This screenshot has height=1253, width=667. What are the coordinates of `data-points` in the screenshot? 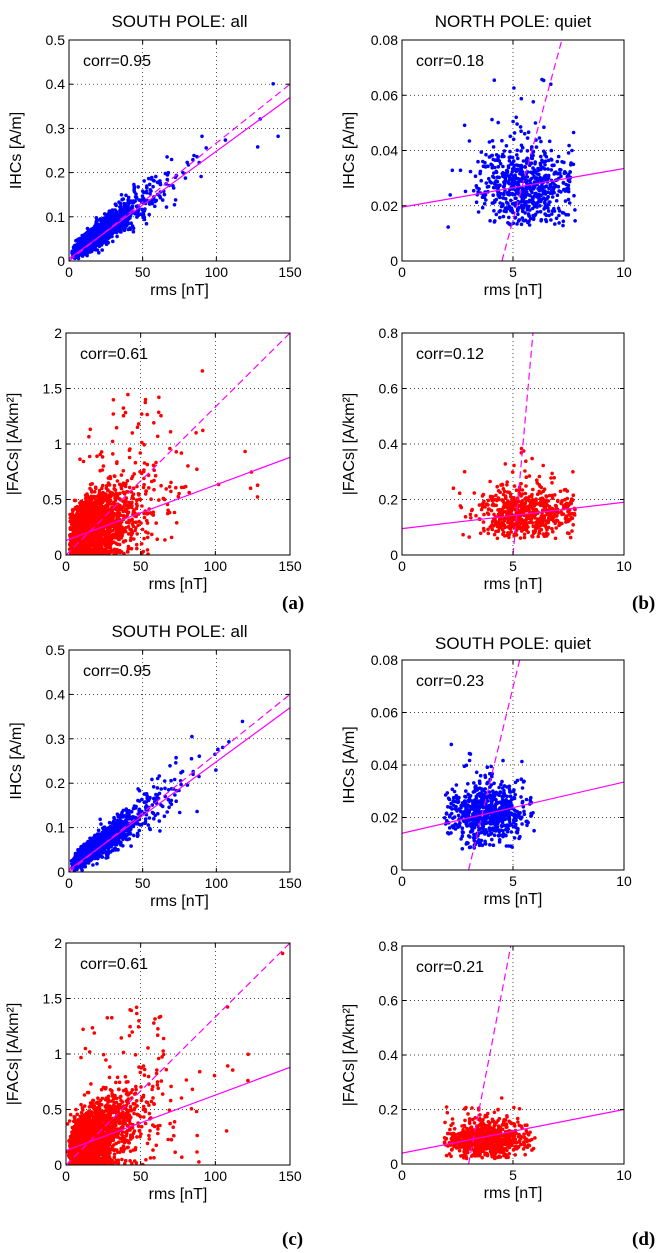 It's located at (175, 171).